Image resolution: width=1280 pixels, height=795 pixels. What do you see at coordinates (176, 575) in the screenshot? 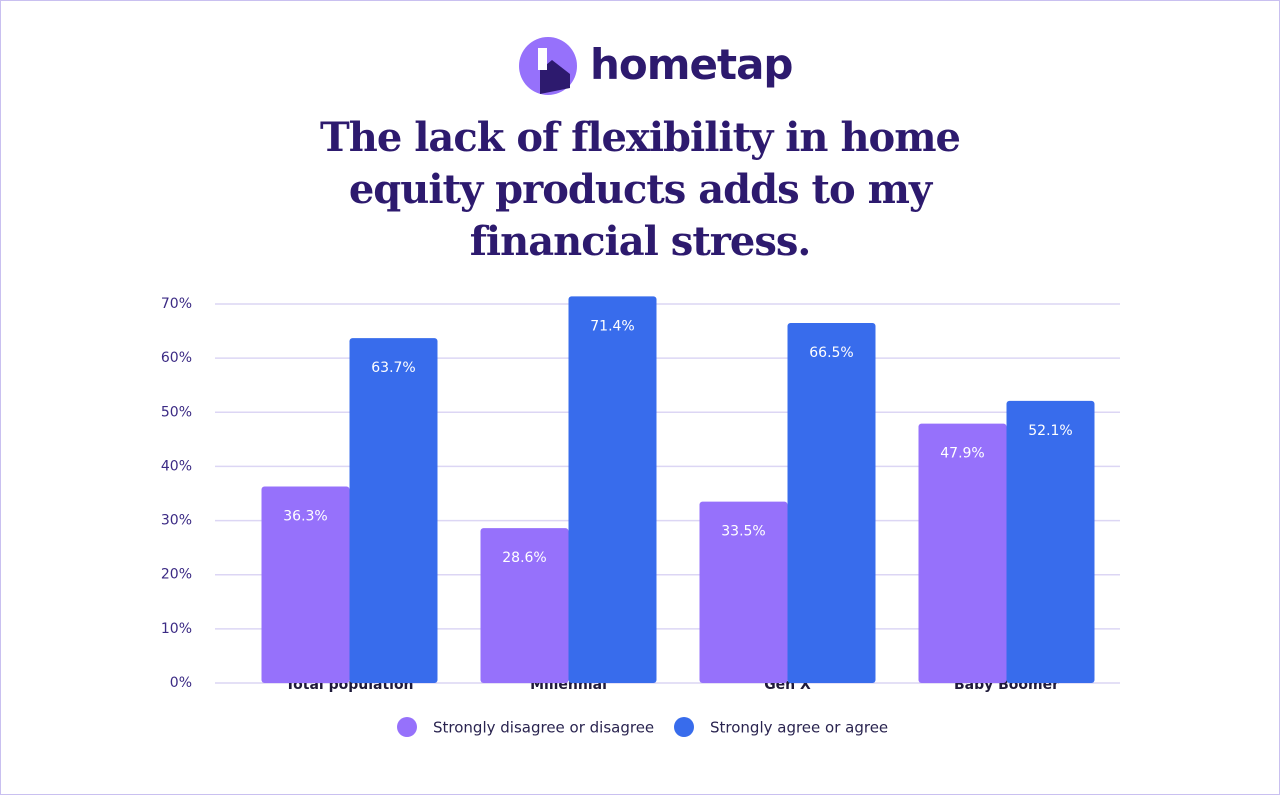
I see `y-tick-label: 20%` at bounding box center [176, 575].